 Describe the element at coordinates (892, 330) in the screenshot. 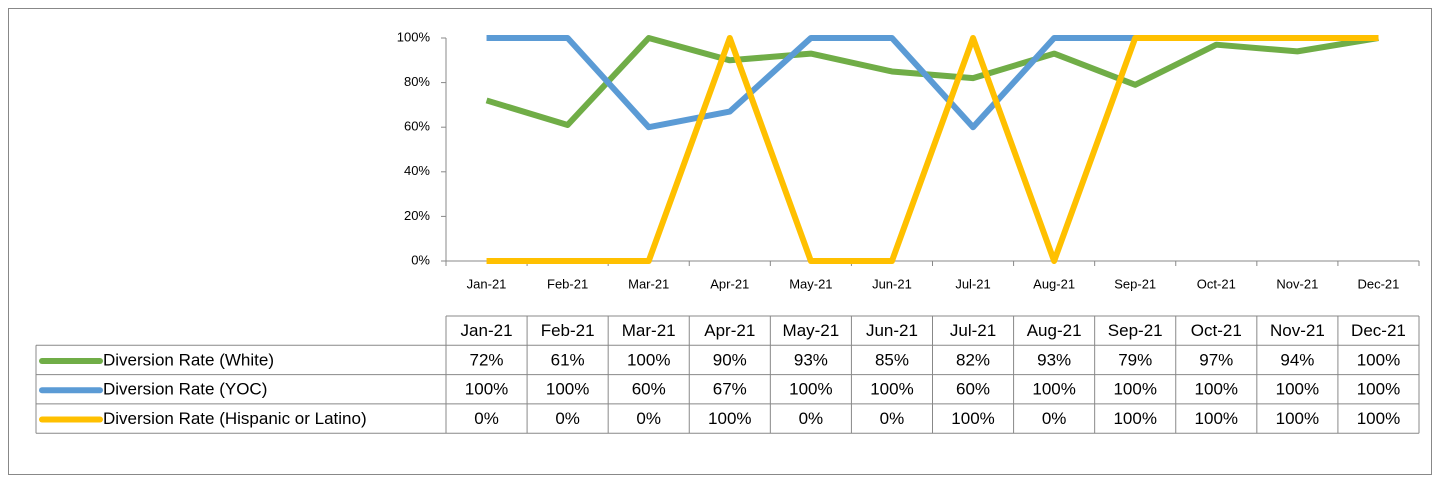

I see `table-header: Jun-21` at that location.